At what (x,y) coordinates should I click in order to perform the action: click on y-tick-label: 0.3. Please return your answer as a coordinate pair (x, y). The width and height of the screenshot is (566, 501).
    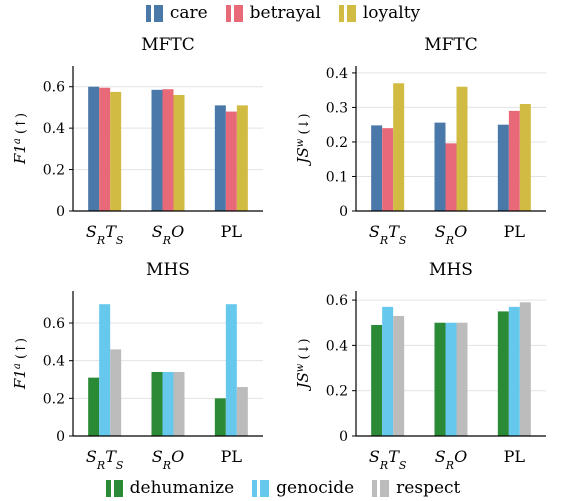
    Looking at the image, I should click on (337, 108).